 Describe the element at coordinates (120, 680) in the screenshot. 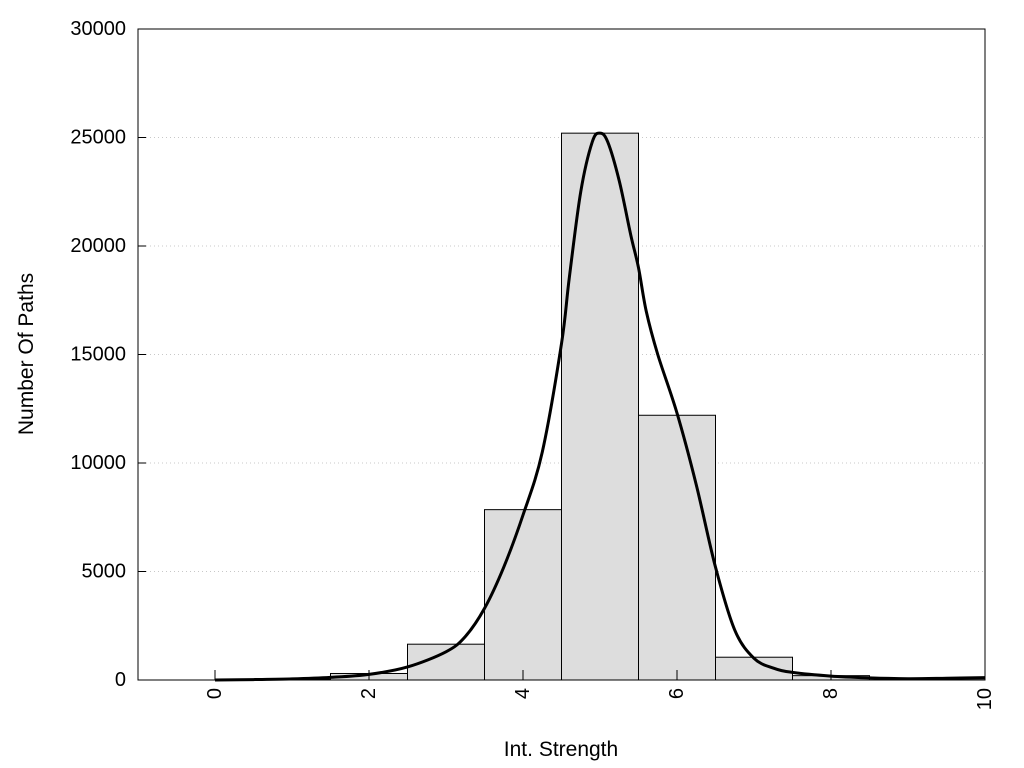

I see `y-tick-label: 0` at that location.